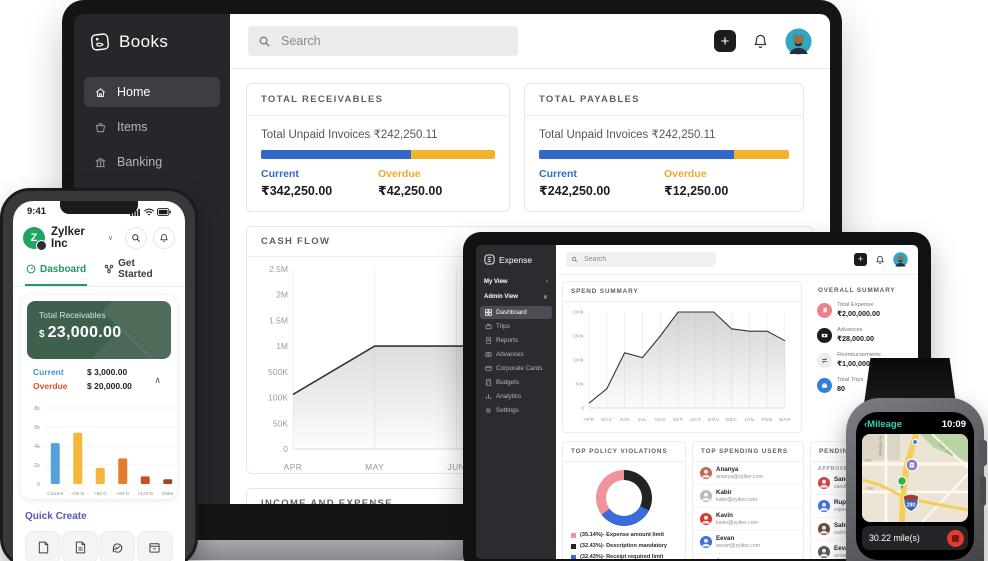  Describe the element at coordinates (496, 281) in the screenshot. I see `nav-group-label: My View` at that location.